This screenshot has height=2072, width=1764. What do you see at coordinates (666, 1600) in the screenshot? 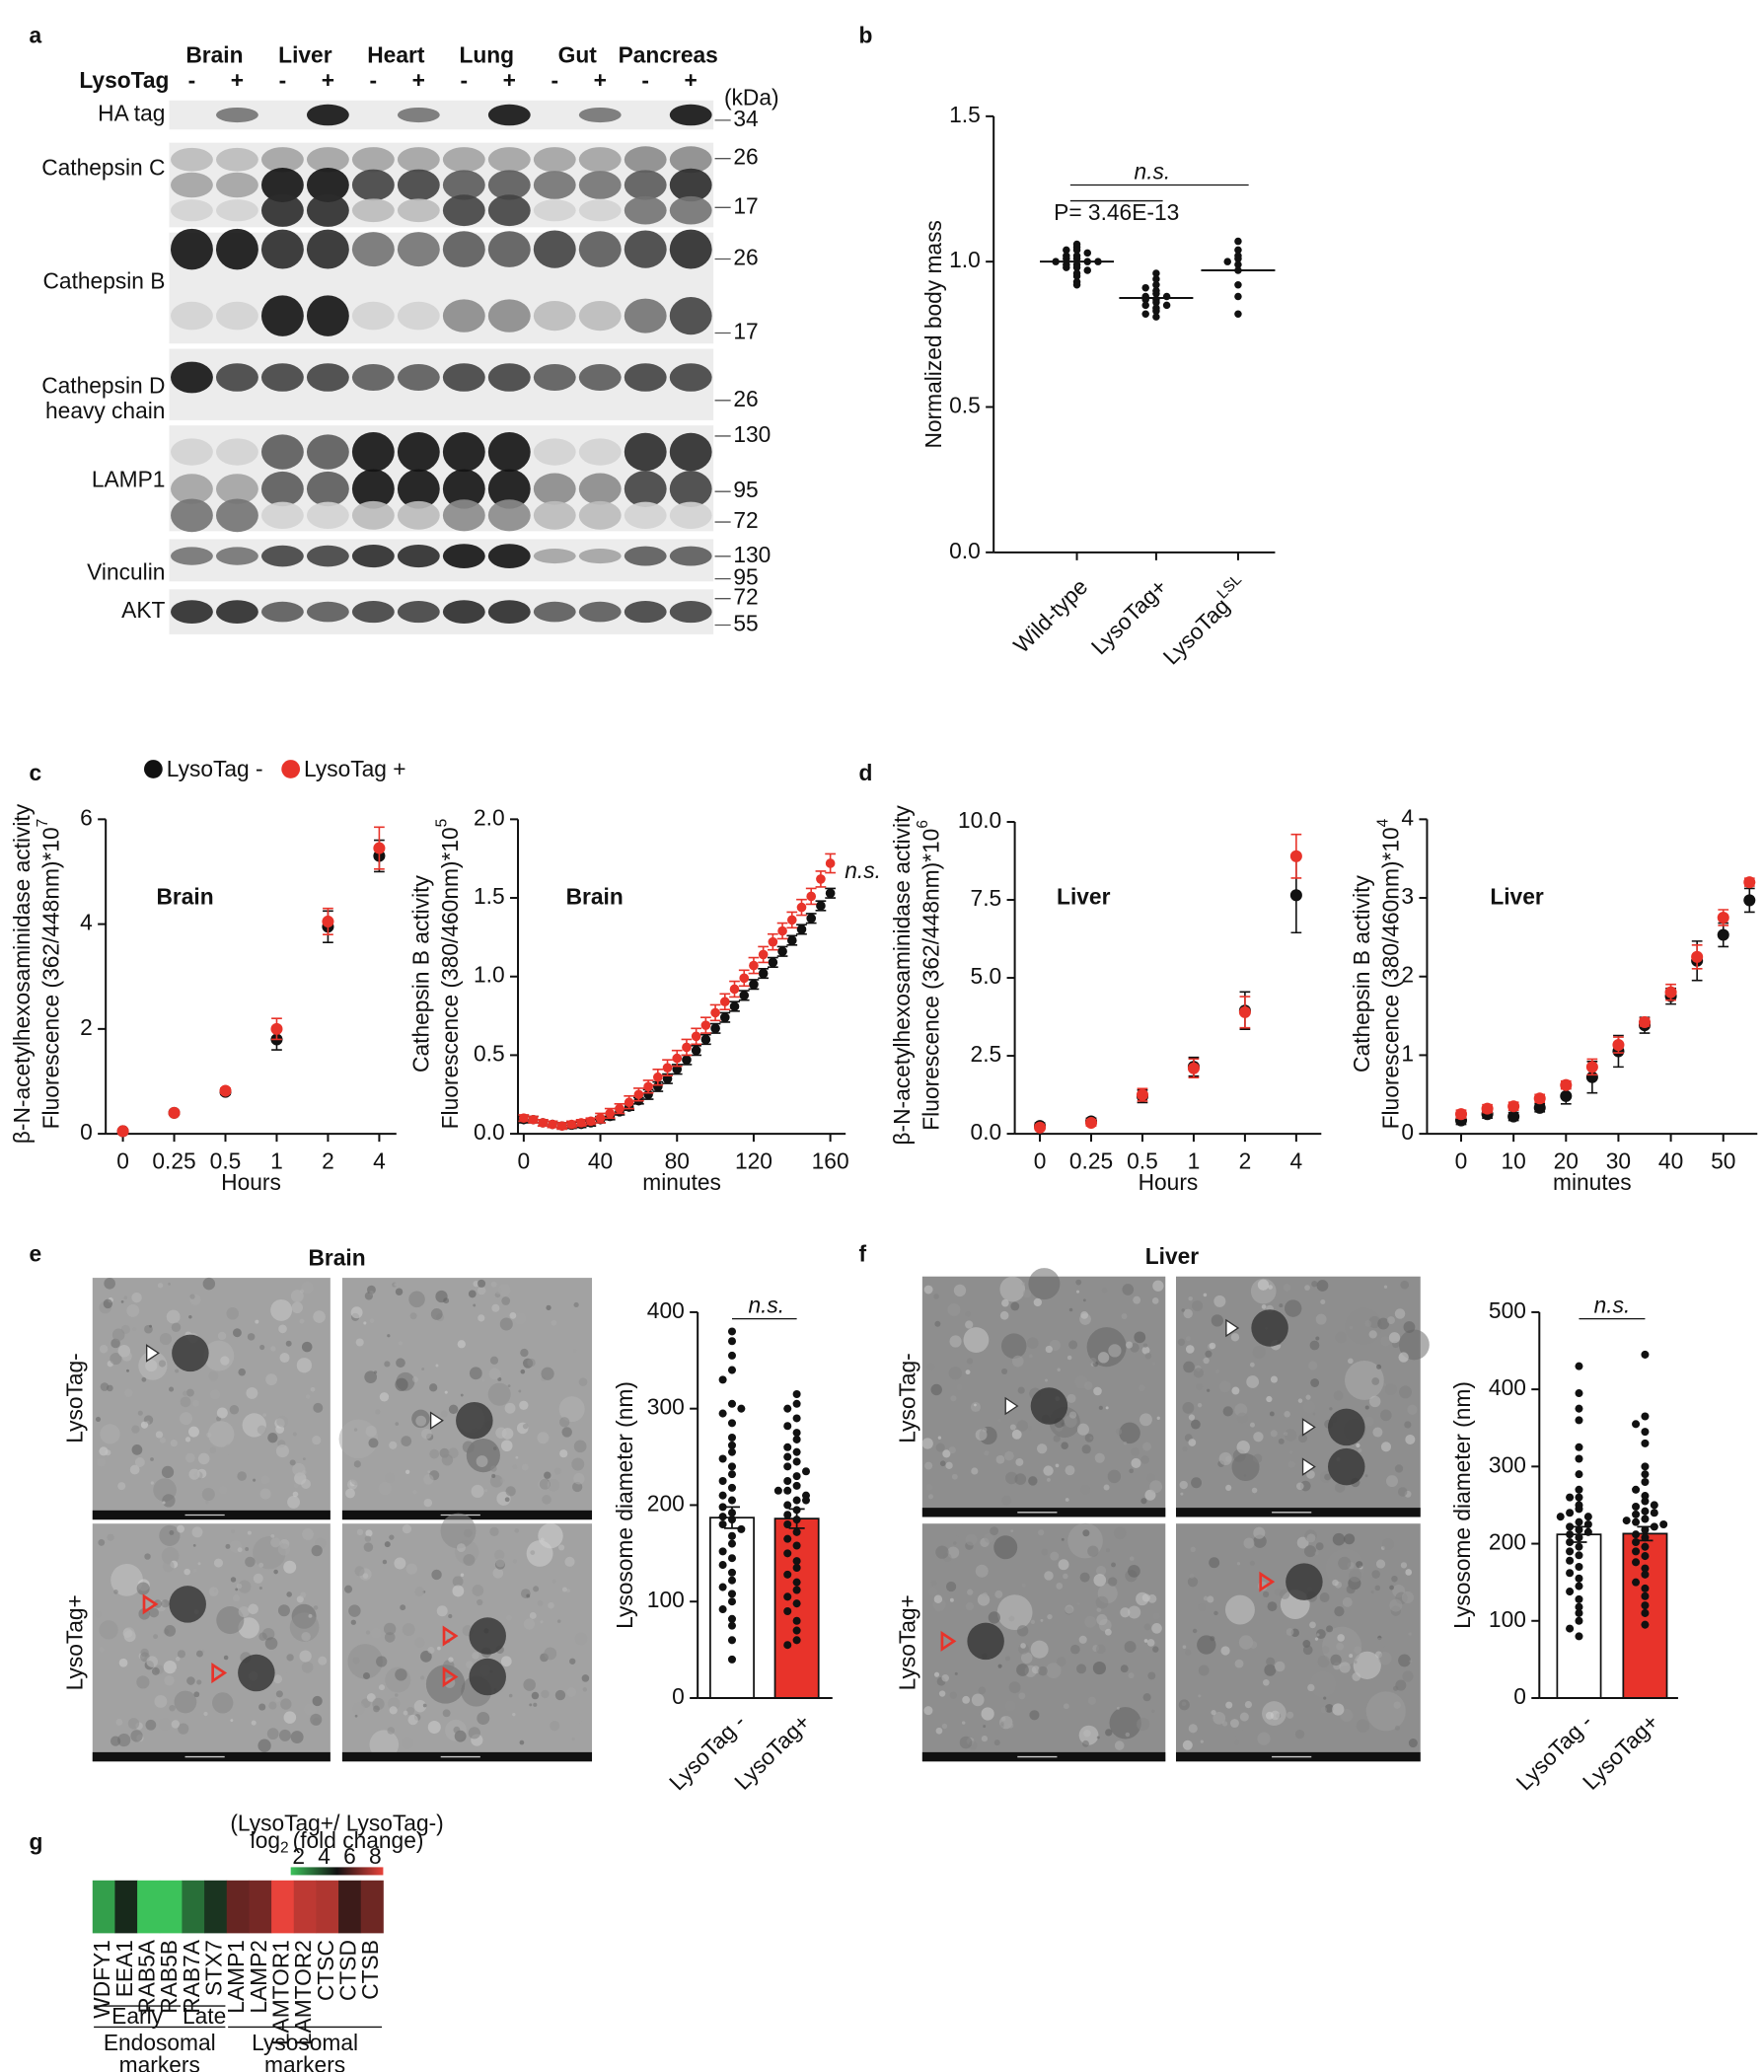
I see `y-tick-label: 100` at bounding box center [666, 1600].